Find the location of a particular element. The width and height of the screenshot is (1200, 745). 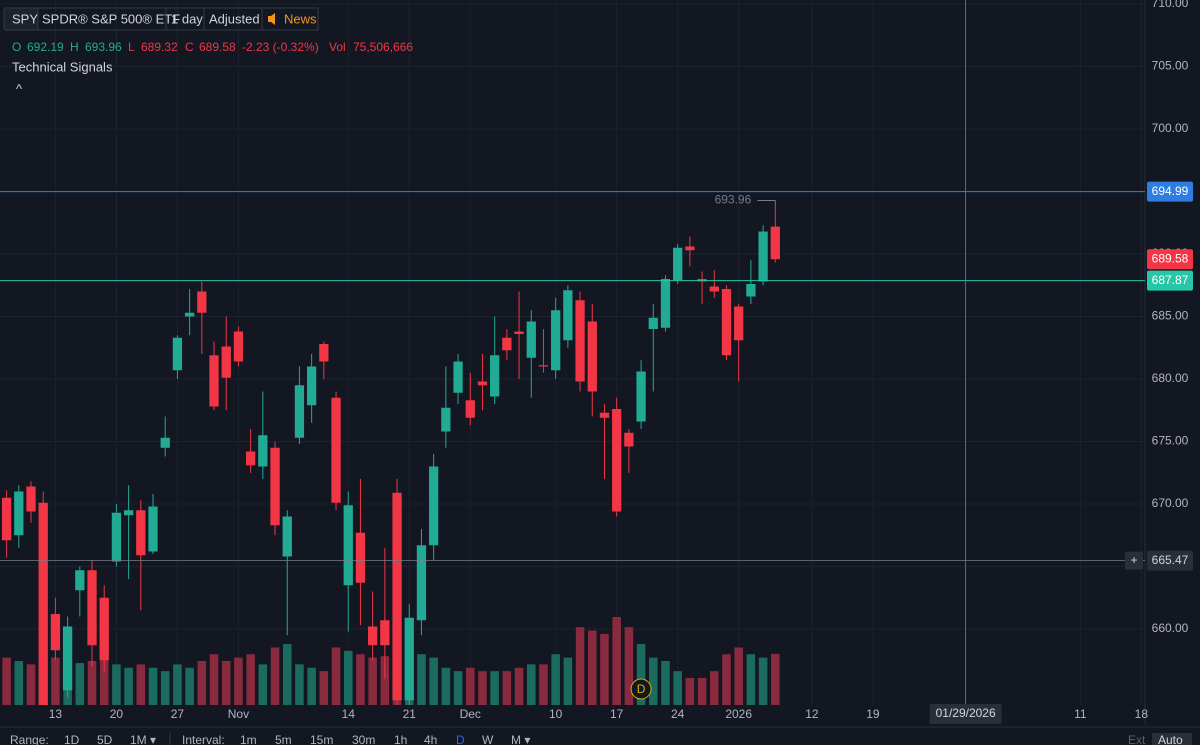

adjustment: Adjusted is located at coordinates (234, 18).